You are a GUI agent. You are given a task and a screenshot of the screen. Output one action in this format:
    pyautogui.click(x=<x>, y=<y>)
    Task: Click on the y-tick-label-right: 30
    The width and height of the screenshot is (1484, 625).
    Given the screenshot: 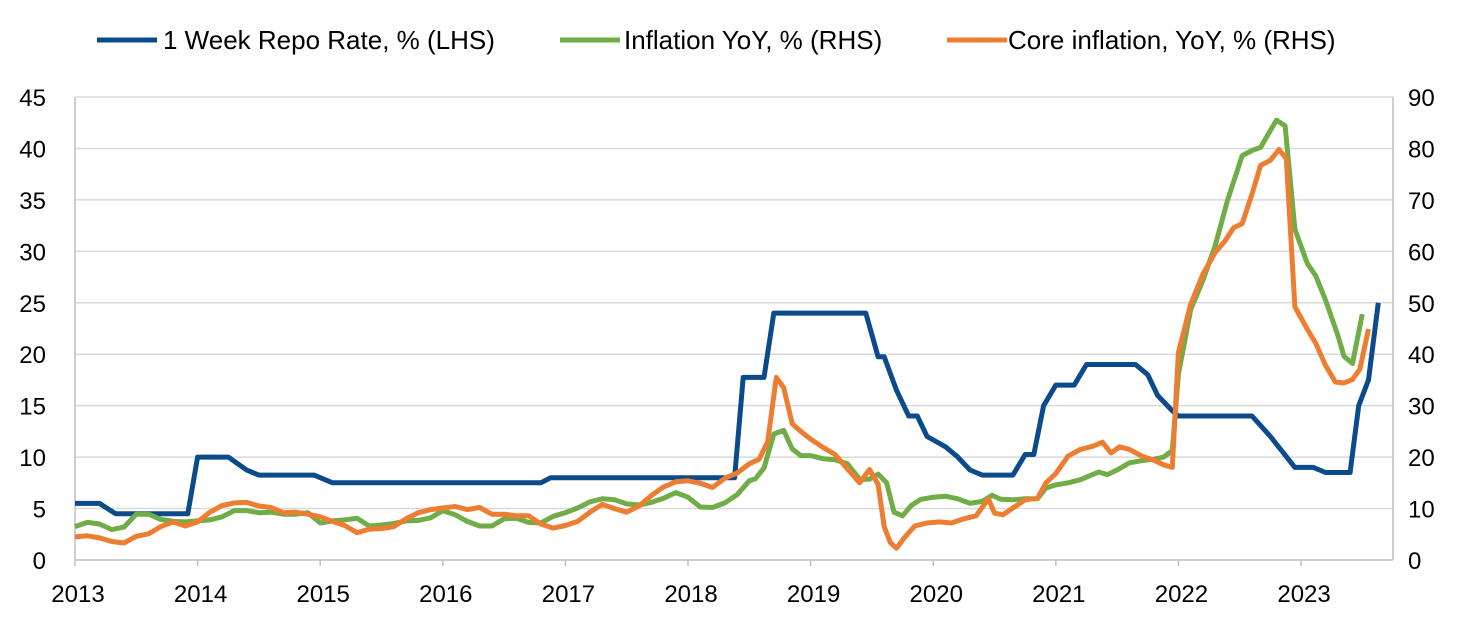 What is the action you would take?
    pyautogui.click(x=1421, y=407)
    